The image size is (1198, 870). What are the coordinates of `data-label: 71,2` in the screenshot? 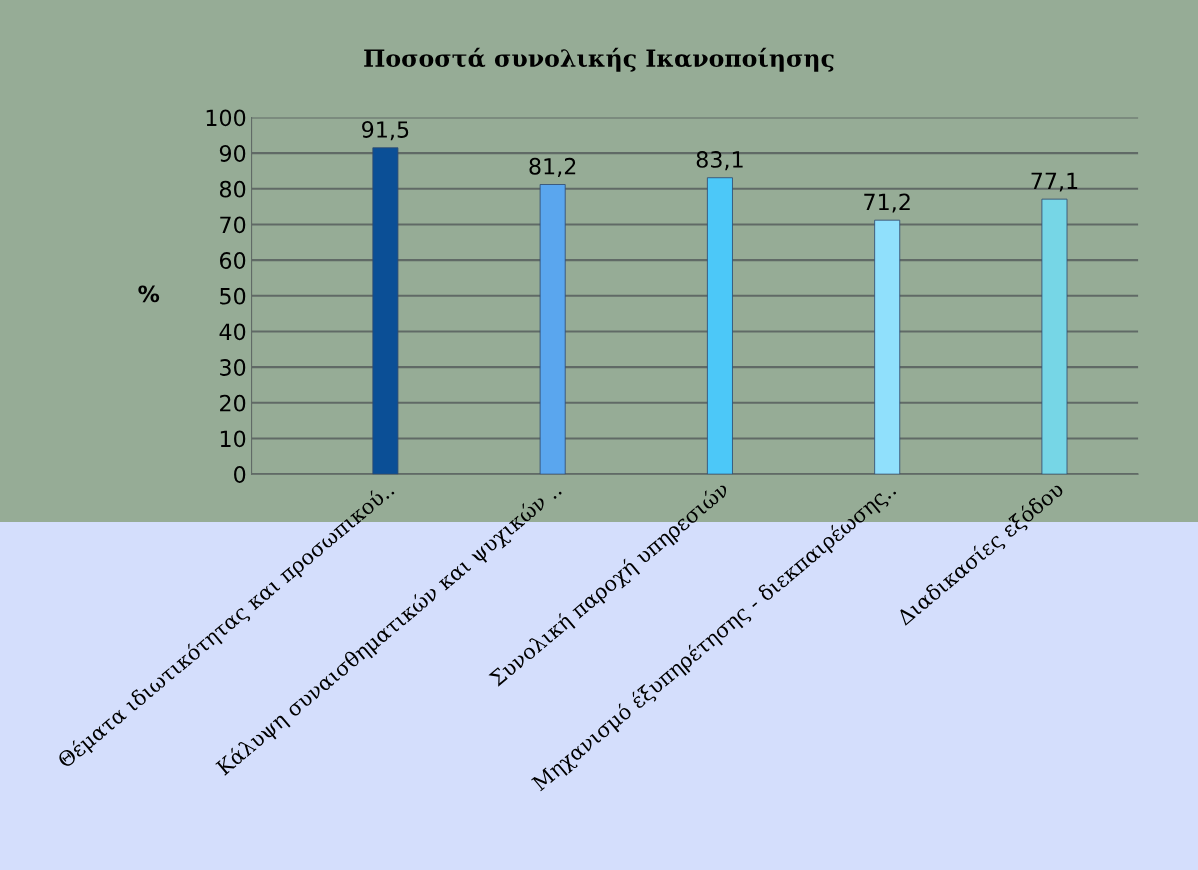 It's located at (887, 203).